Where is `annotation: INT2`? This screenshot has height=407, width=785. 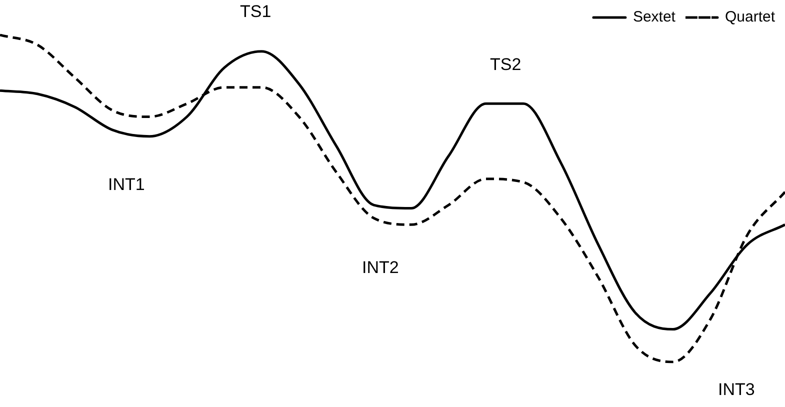
annotation: INT2 is located at coordinates (380, 268).